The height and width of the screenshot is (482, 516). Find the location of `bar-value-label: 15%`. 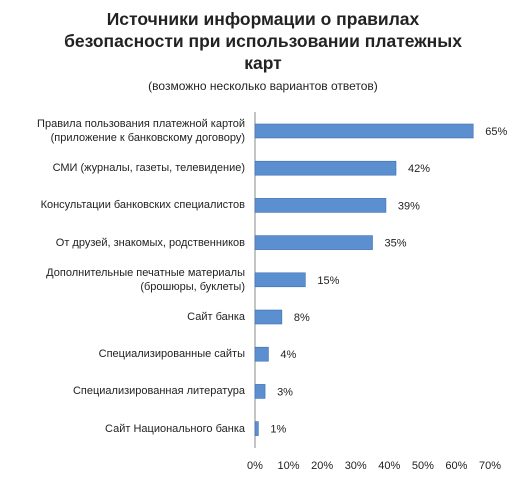

bar-value-label: 15% is located at coordinates (328, 281).